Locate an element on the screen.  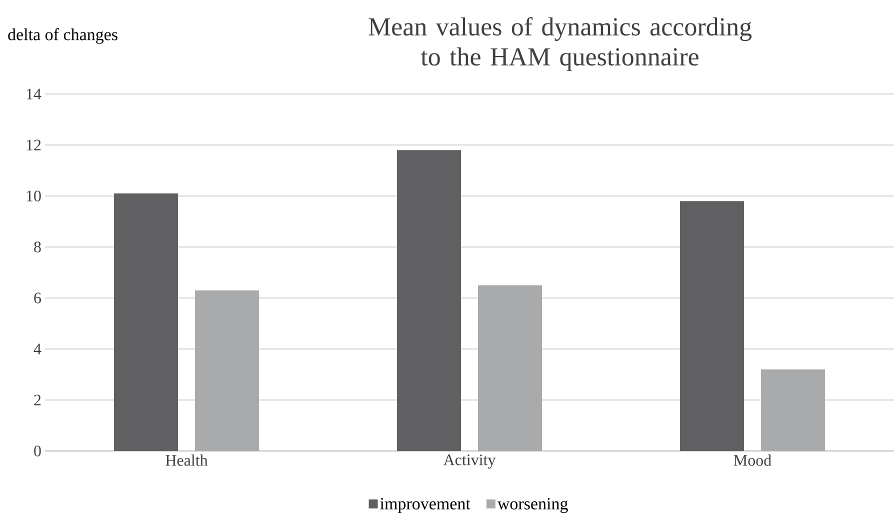
chart-title: Mean values of dynamics according to the HAM questionnaire is located at coordinates (560, 44).